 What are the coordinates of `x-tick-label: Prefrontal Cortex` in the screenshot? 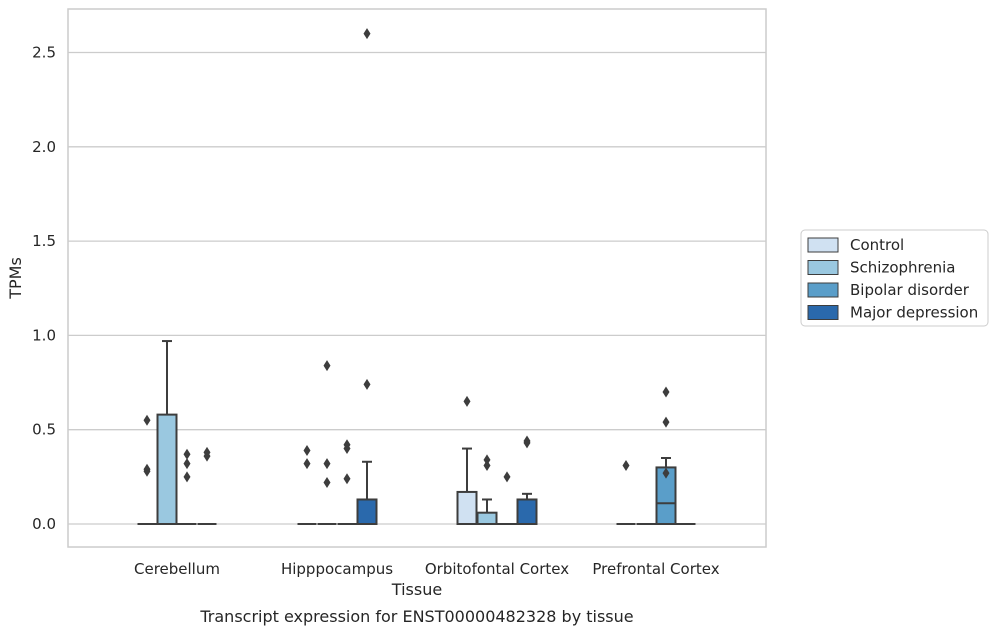 It's located at (655, 569).